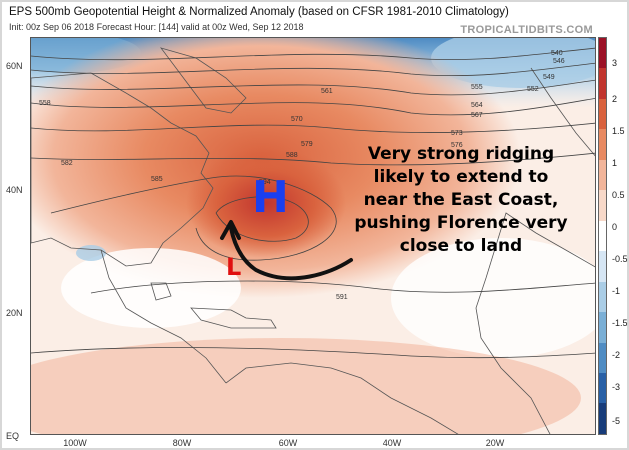 This screenshot has width=629, height=450. I want to click on colorbar-tick: -1.5, so click(620, 323).